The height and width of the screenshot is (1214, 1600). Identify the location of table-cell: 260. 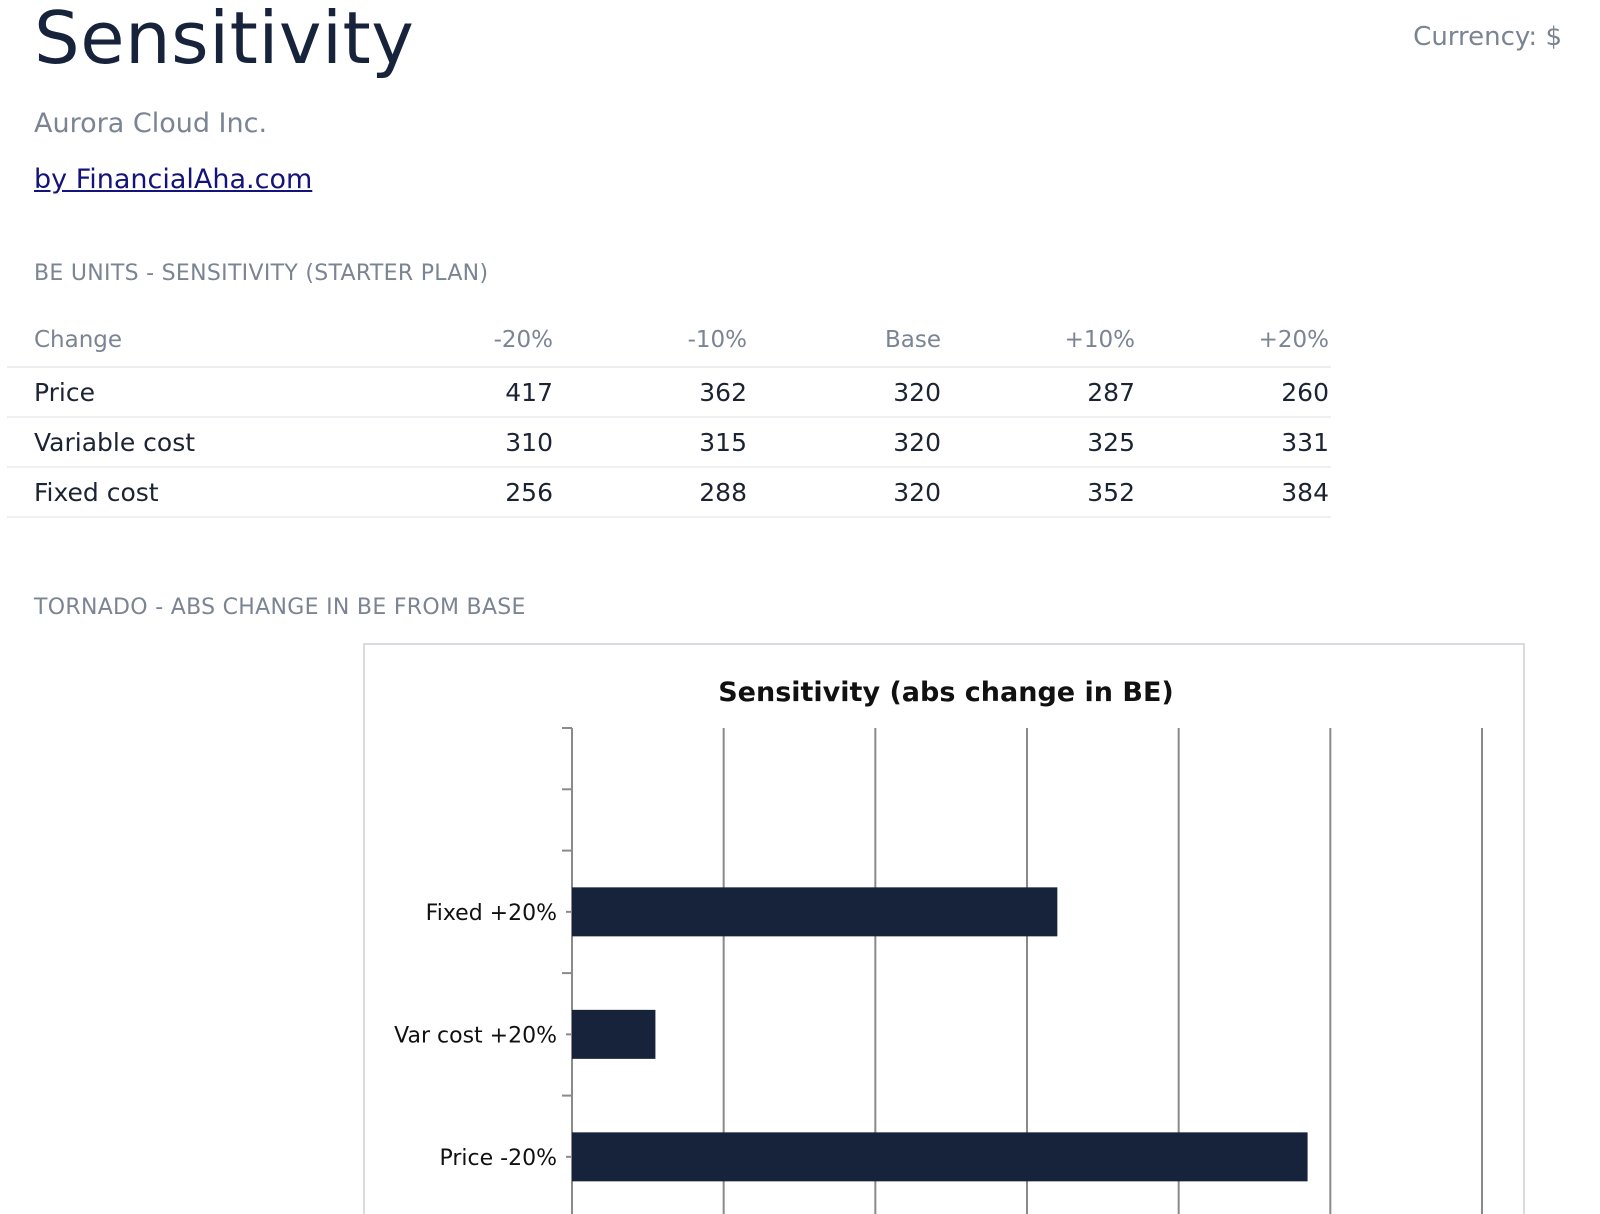
(1305, 392).